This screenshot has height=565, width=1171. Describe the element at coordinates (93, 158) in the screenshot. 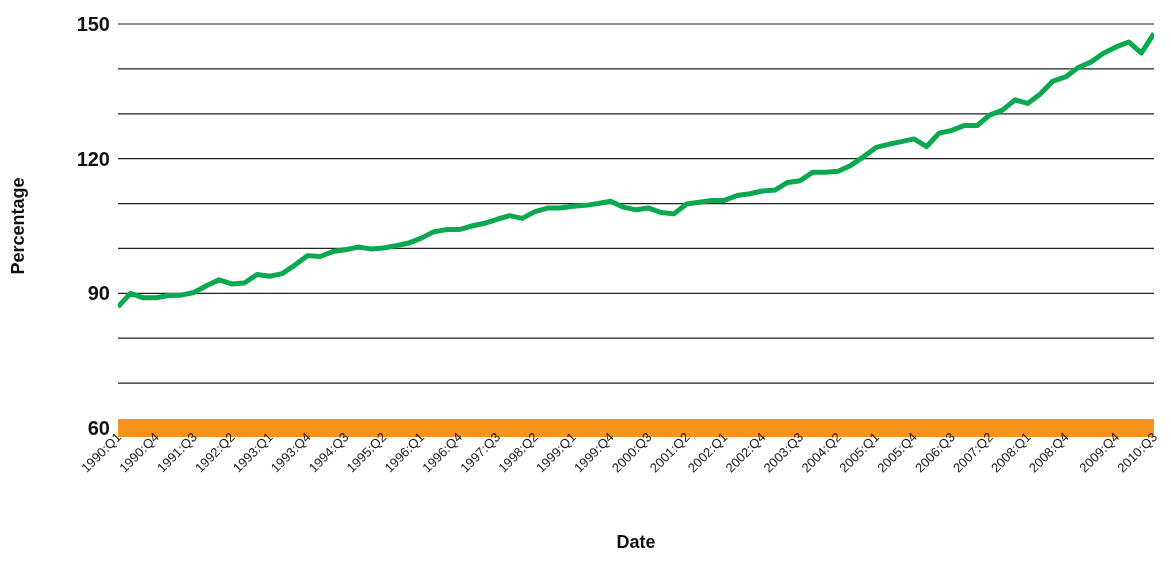

I see `y-tick-label: 120` at that location.